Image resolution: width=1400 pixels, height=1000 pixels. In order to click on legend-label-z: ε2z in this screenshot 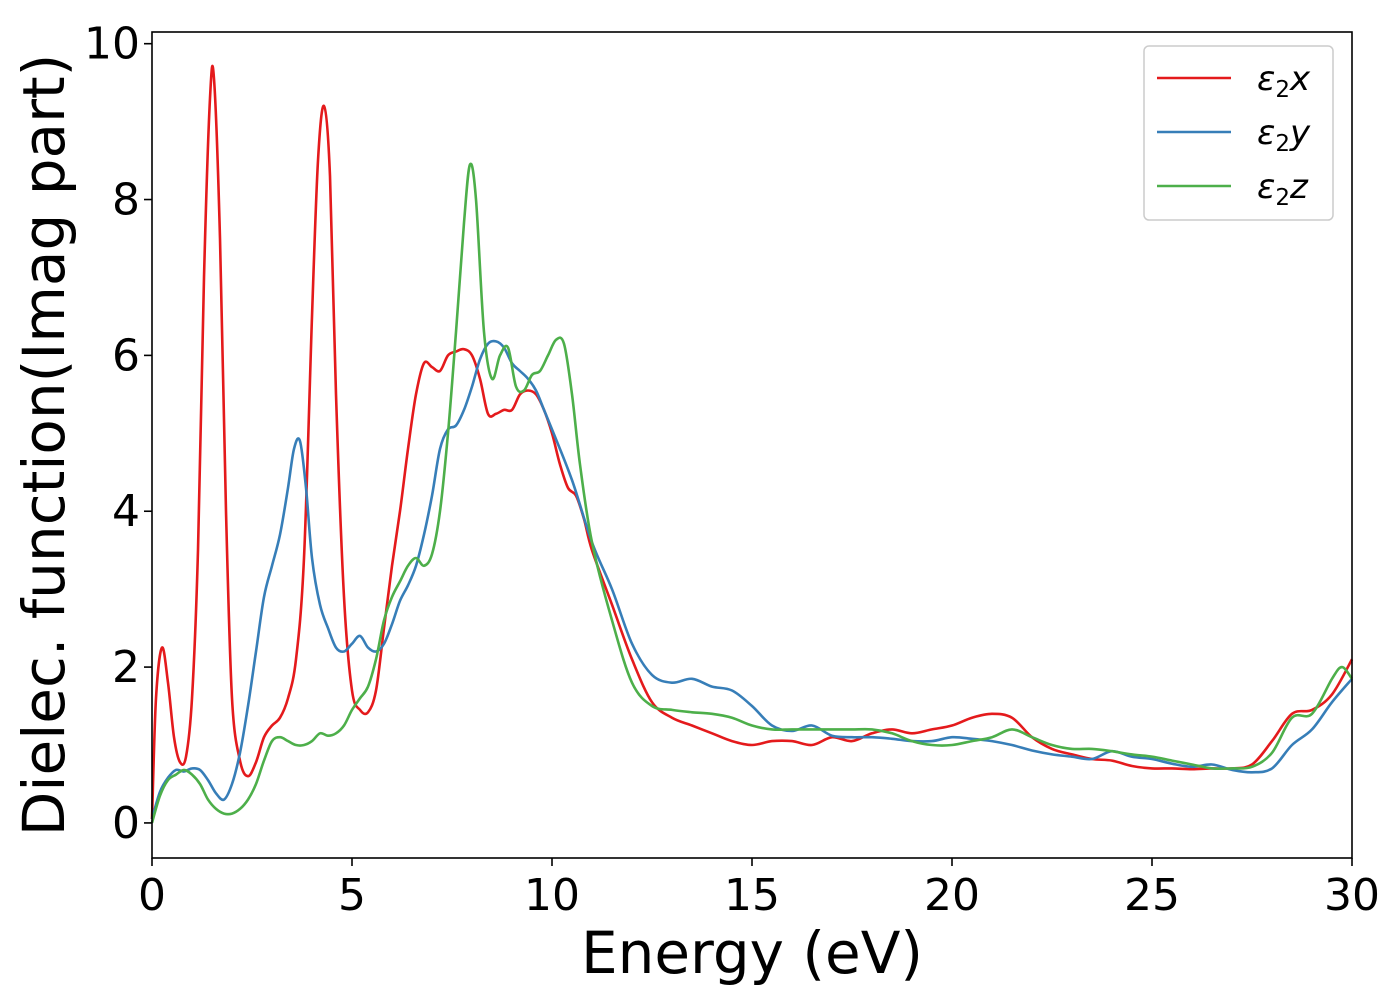, I will do `click(1283, 189)`.